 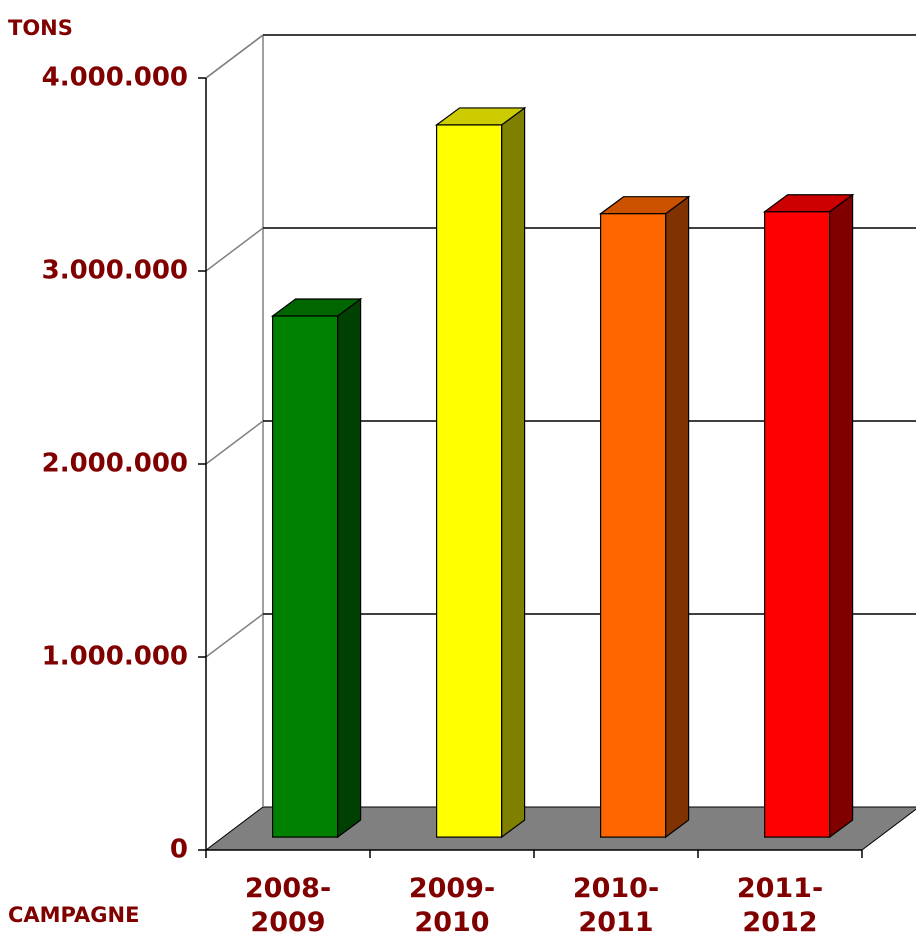 What do you see at coordinates (40, 28) in the screenshot?
I see `y-axis-label: TONS` at bounding box center [40, 28].